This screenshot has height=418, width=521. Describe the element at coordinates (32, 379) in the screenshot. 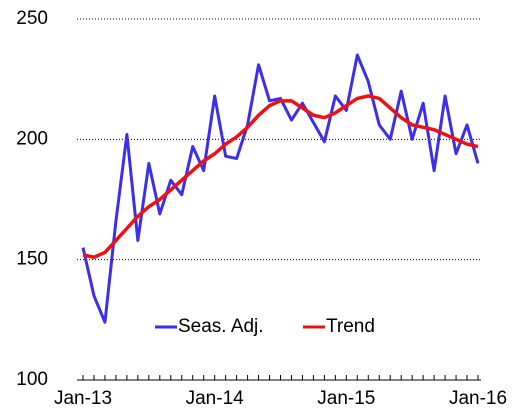

I see `y-tick-label: 100` at that location.